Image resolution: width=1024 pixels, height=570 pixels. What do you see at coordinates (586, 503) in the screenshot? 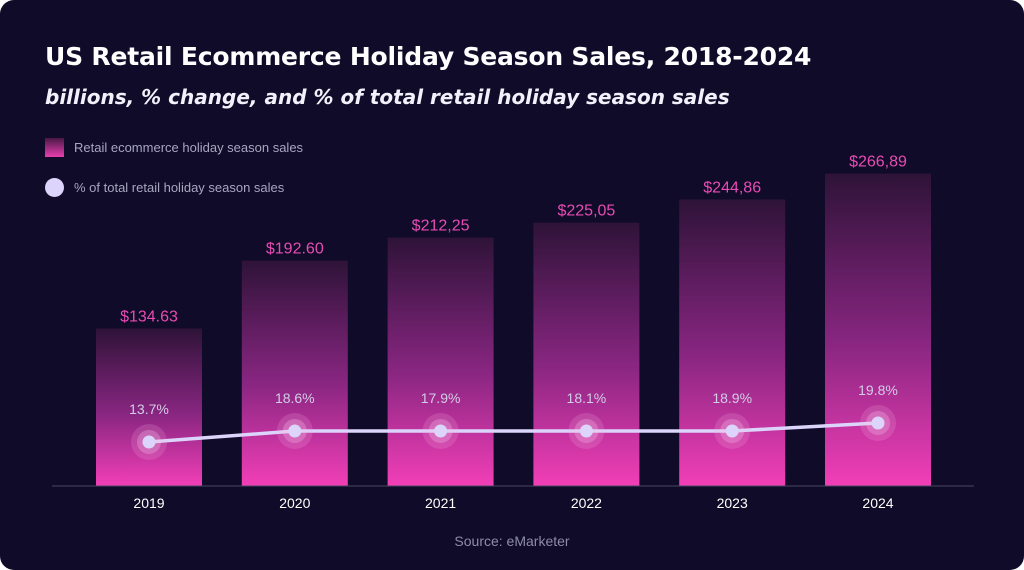
I see `x-tick-label: 2022` at bounding box center [586, 503].